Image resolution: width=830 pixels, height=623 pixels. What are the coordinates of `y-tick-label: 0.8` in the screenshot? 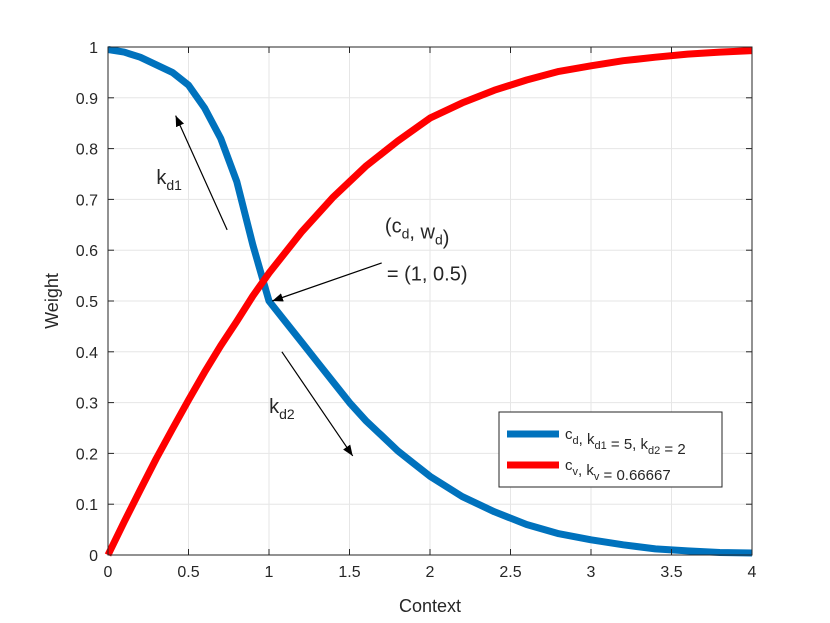 It's located at (87, 150).